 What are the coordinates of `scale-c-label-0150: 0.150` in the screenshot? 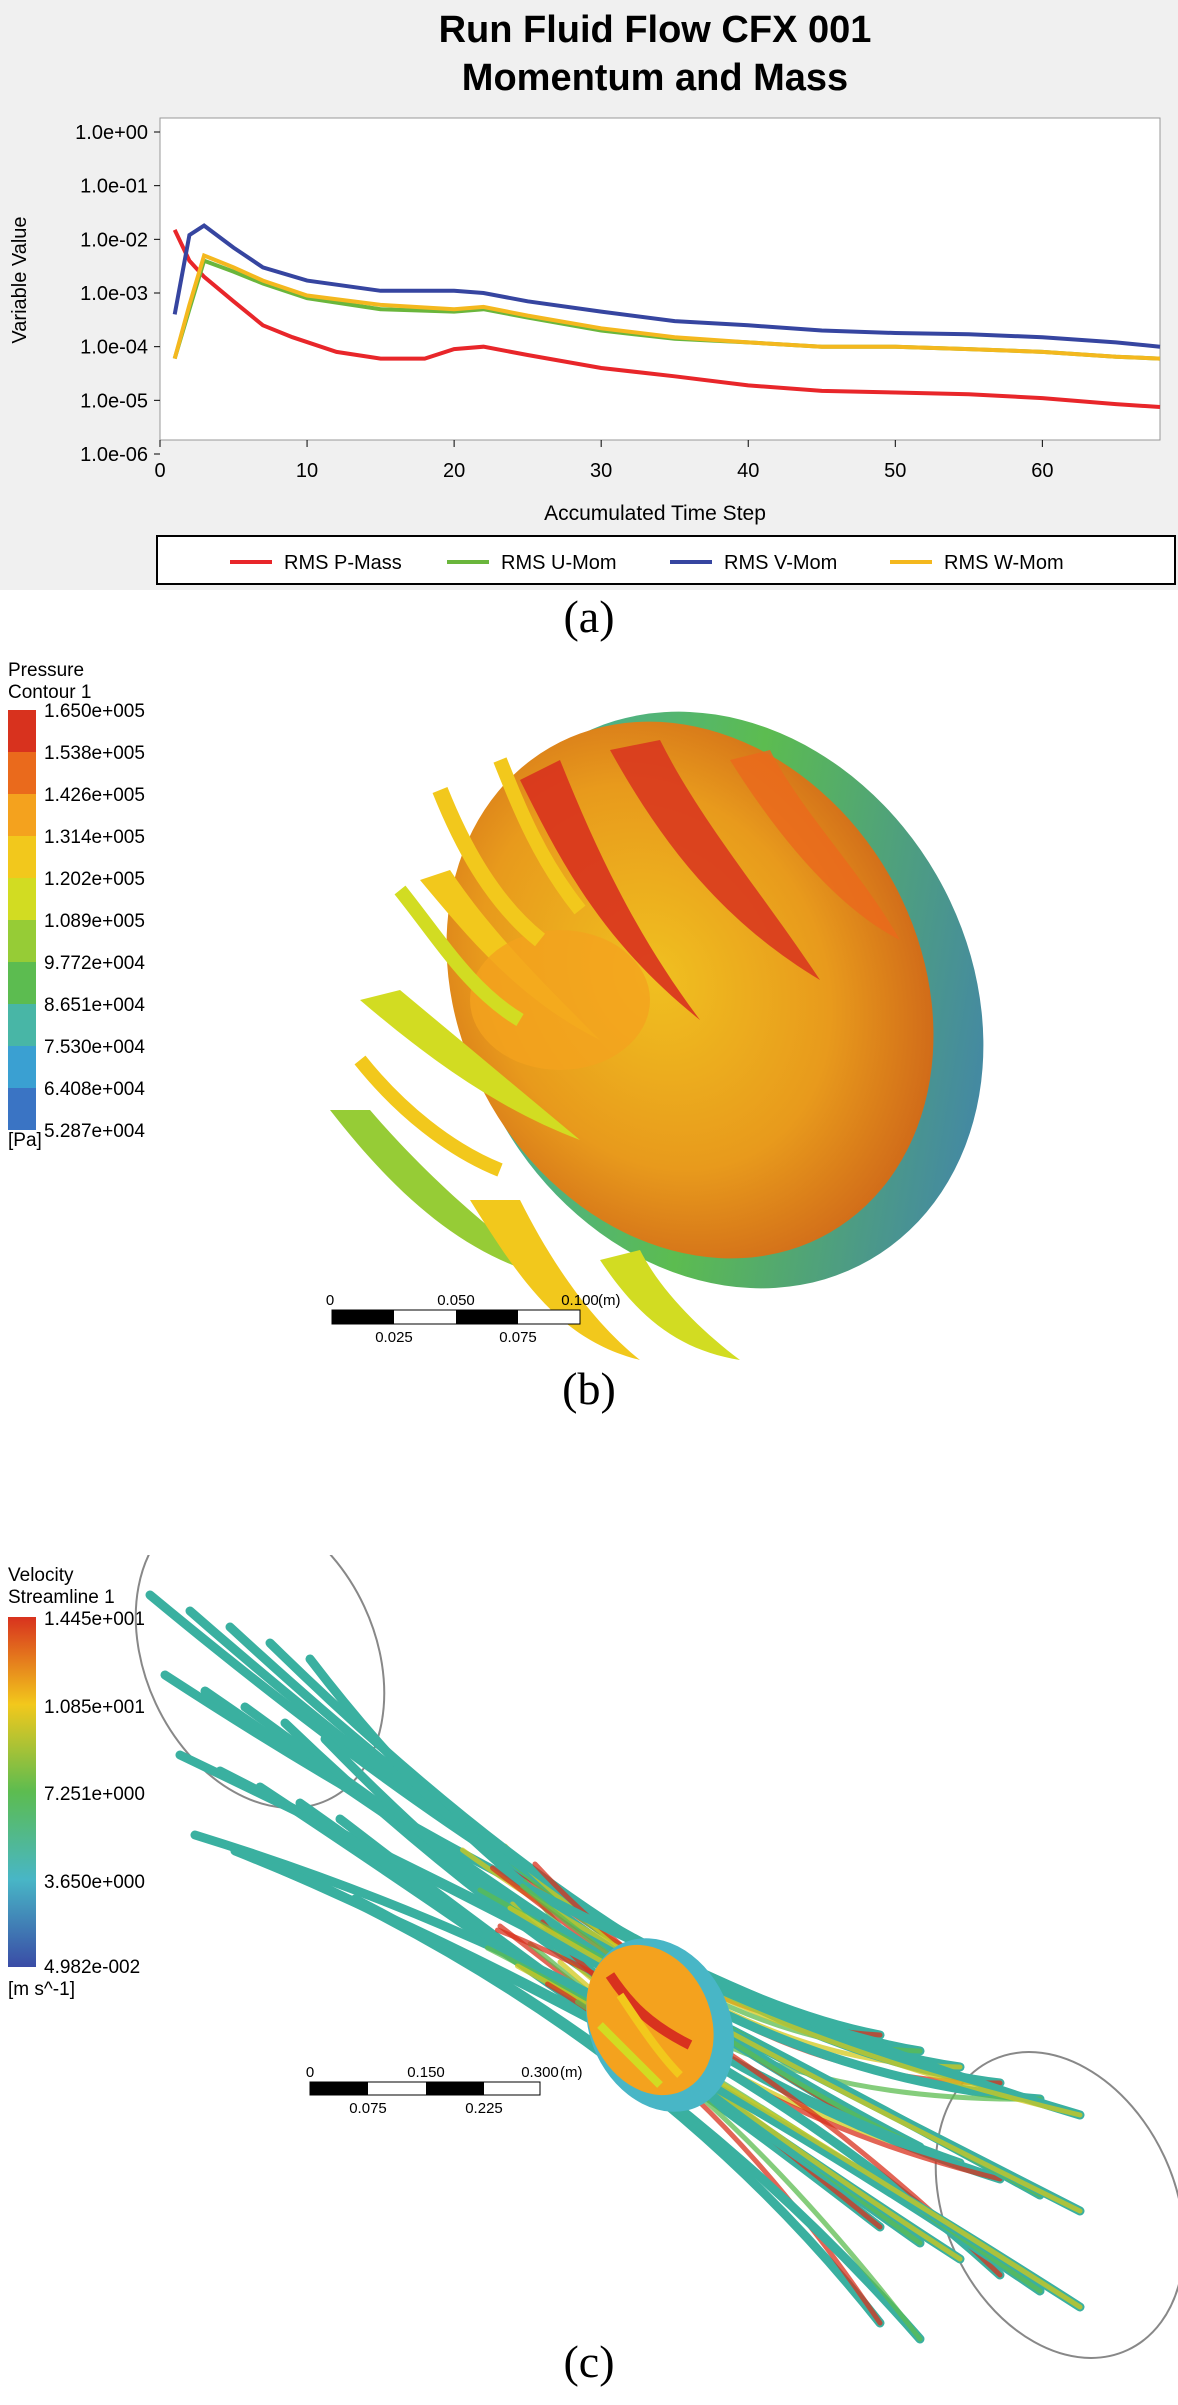 It's located at (426, 2072).